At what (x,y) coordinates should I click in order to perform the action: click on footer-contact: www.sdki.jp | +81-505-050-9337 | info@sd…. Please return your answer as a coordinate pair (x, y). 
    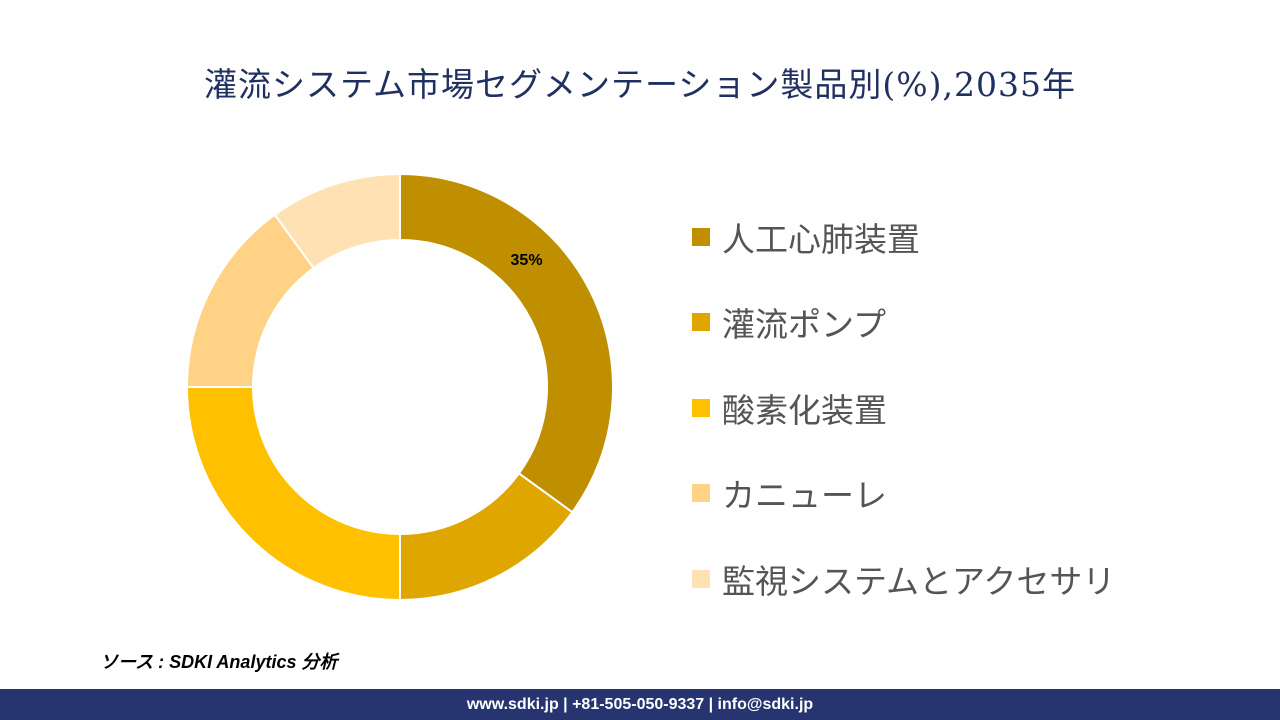
    Looking at the image, I should click on (640, 704).